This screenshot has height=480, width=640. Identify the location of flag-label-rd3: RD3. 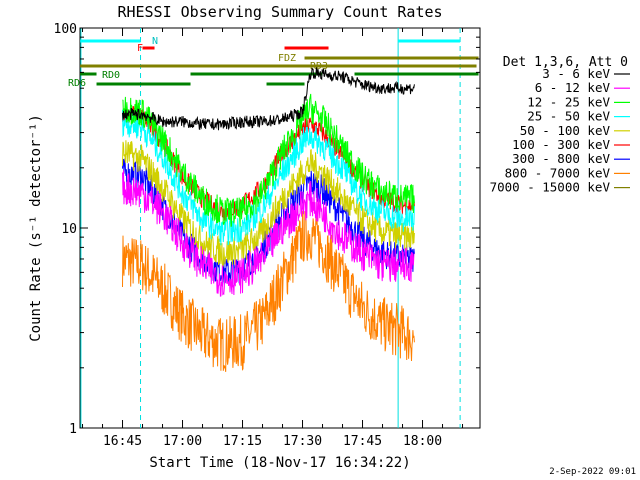
(319, 66).